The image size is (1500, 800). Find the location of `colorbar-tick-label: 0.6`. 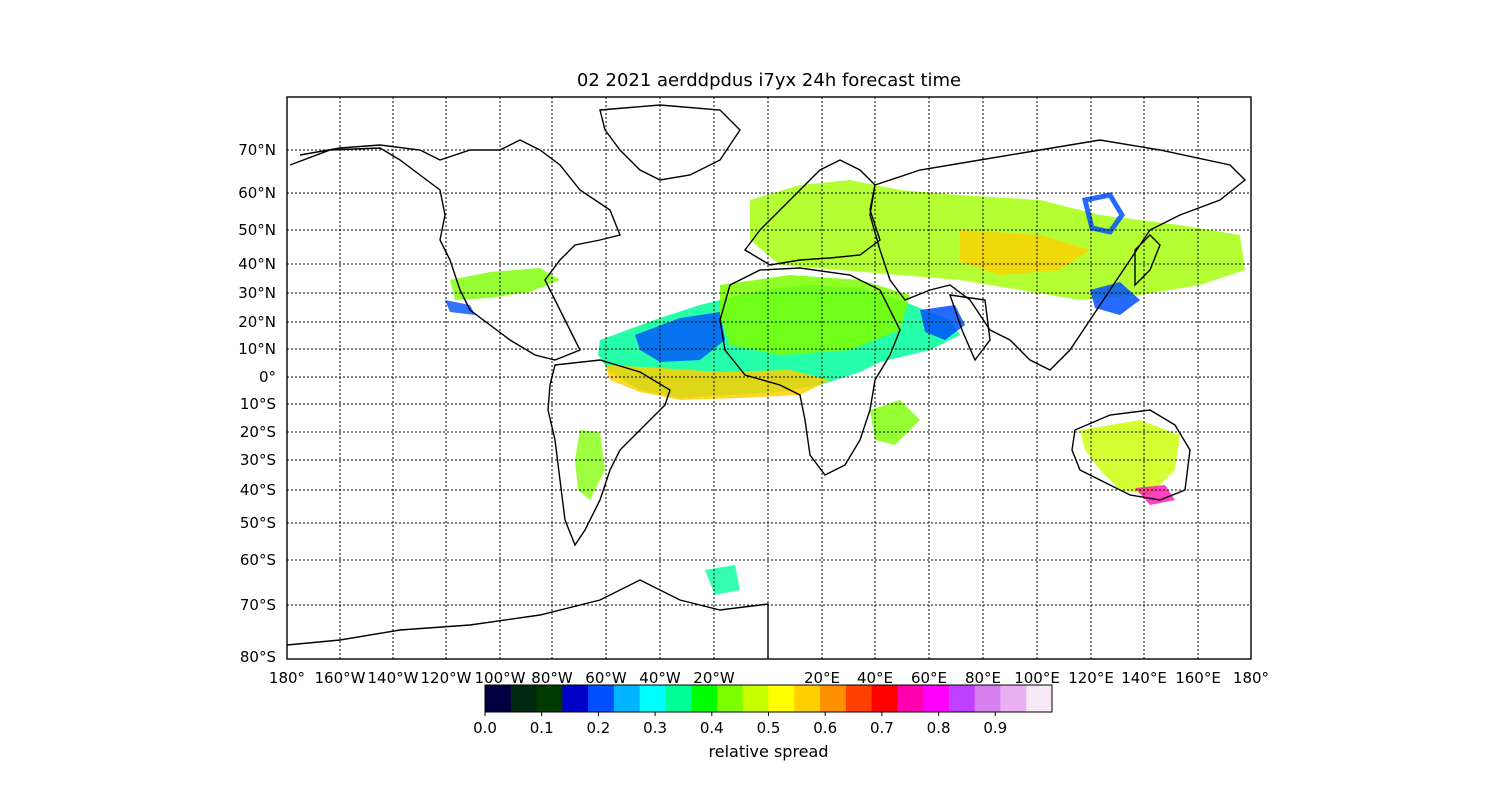

colorbar-tick-label: 0.6 is located at coordinates (825, 728).